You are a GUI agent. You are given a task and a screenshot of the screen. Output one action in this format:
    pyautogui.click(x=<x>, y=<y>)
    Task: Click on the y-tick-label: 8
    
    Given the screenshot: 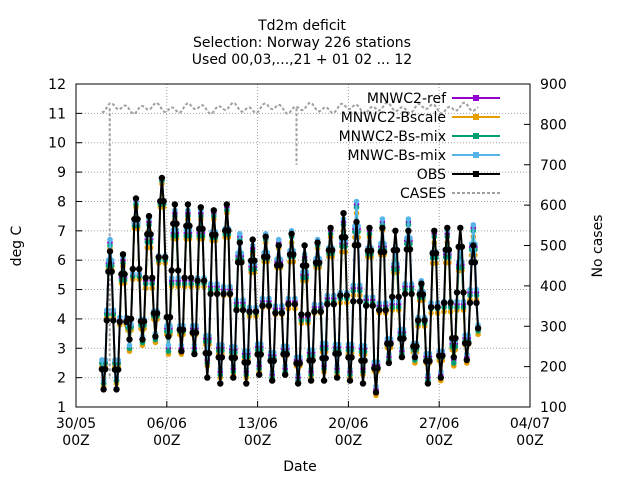 What is the action you would take?
    pyautogui.click(x=61, y=202)
    